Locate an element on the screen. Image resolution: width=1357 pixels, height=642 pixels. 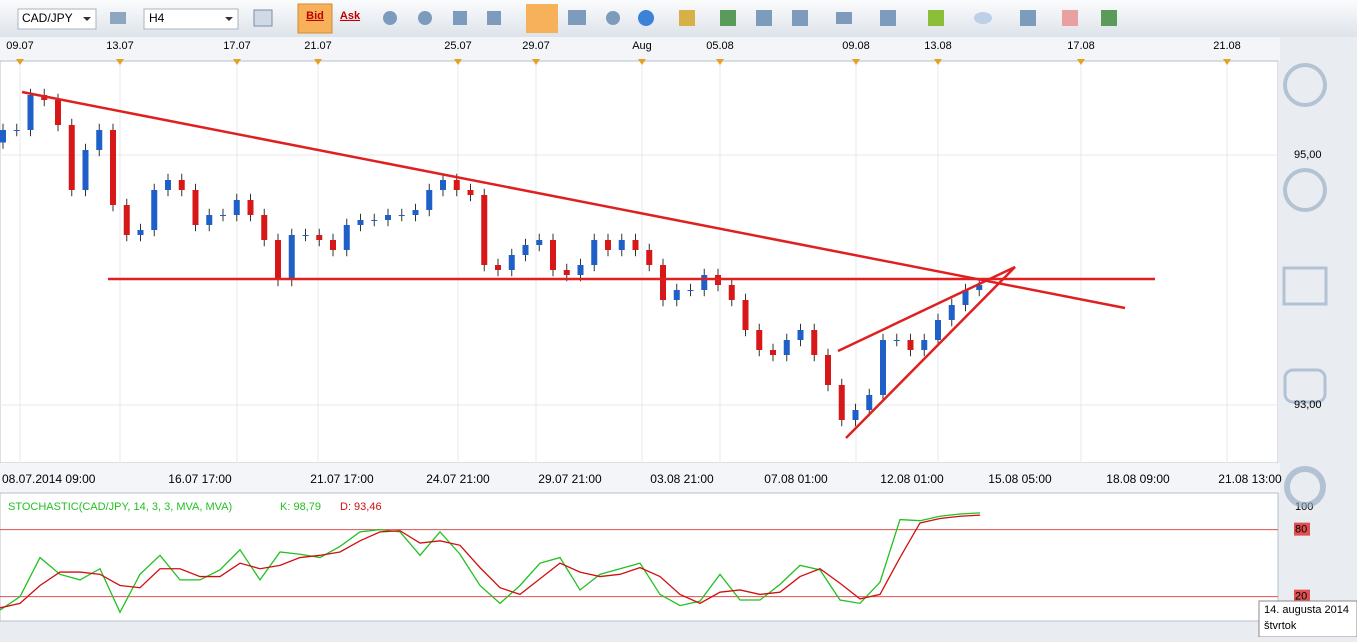
timeframe-select is located at coordinates (191, 19).